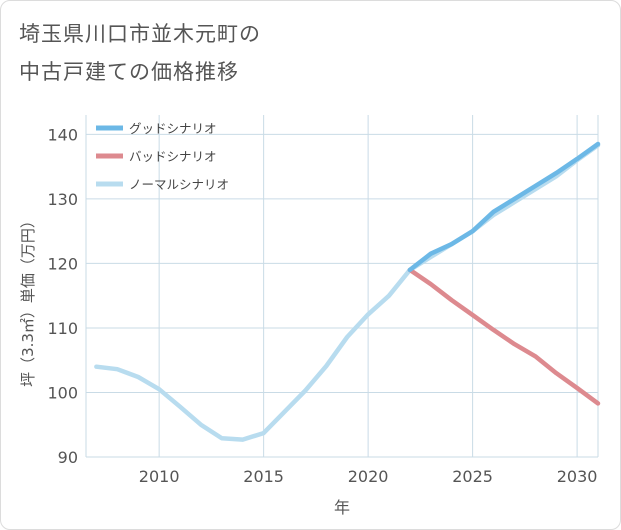 The image size is (621, 530). What do you see at coordinates (504, 336) in the screenshot?
I see `series-line-bad` at bounding box center [504, 336].